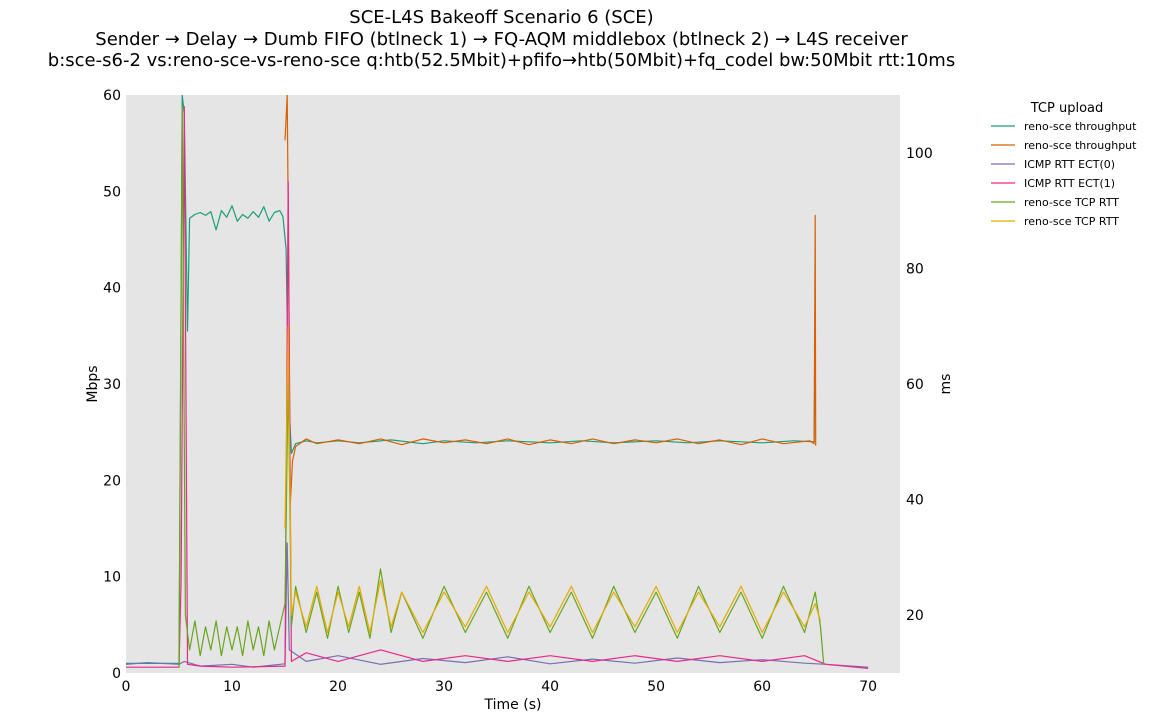 The image size is (1157, 721). I want to click on chart-title: SCE-L4S Bakeoff Scenario 6 (SCE), so click(501, 17).